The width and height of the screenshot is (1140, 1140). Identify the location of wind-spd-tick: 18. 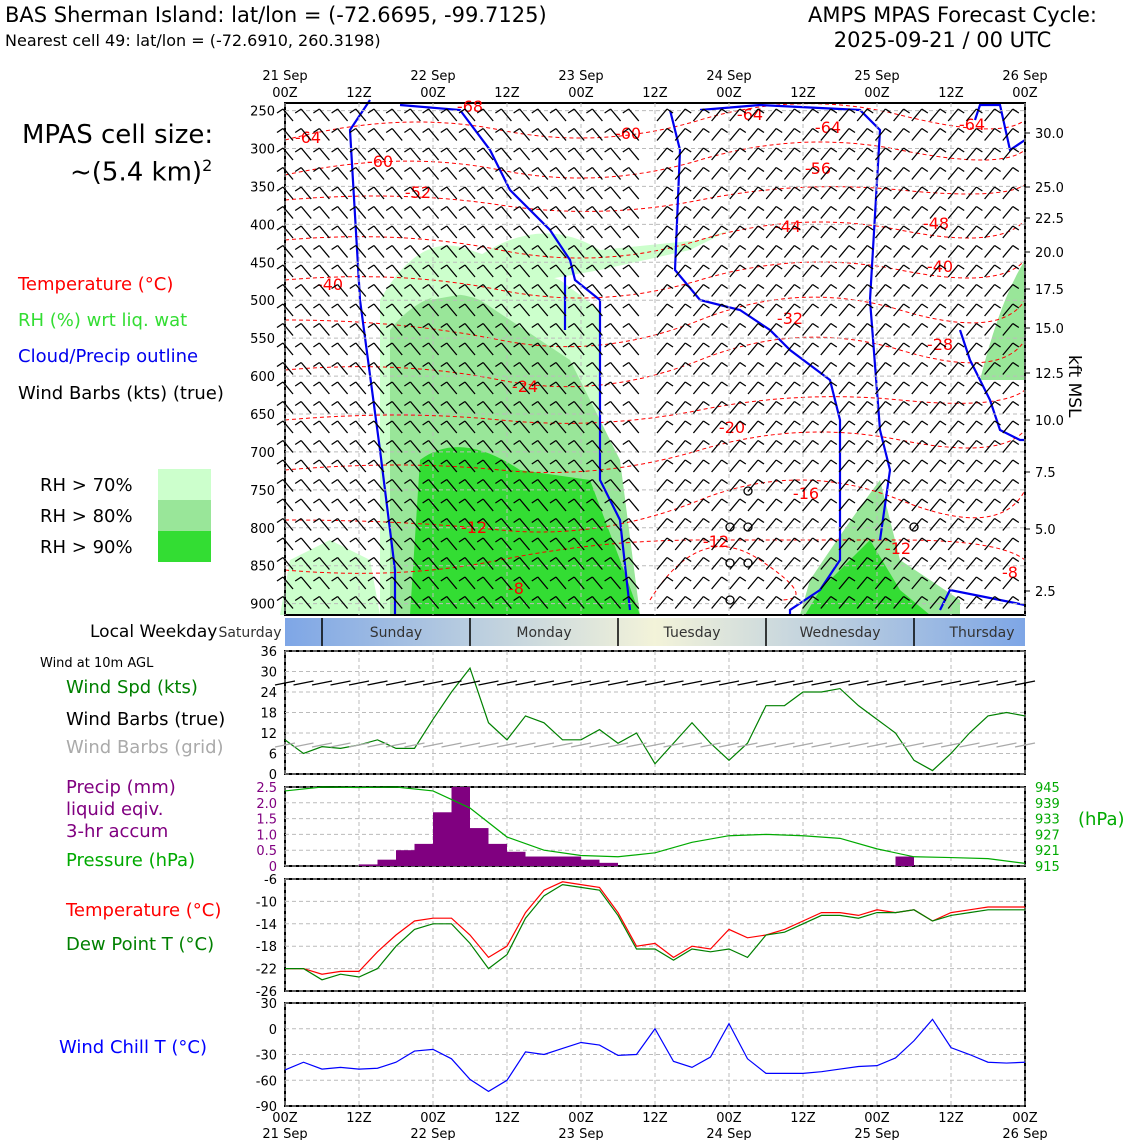
(268, 714).